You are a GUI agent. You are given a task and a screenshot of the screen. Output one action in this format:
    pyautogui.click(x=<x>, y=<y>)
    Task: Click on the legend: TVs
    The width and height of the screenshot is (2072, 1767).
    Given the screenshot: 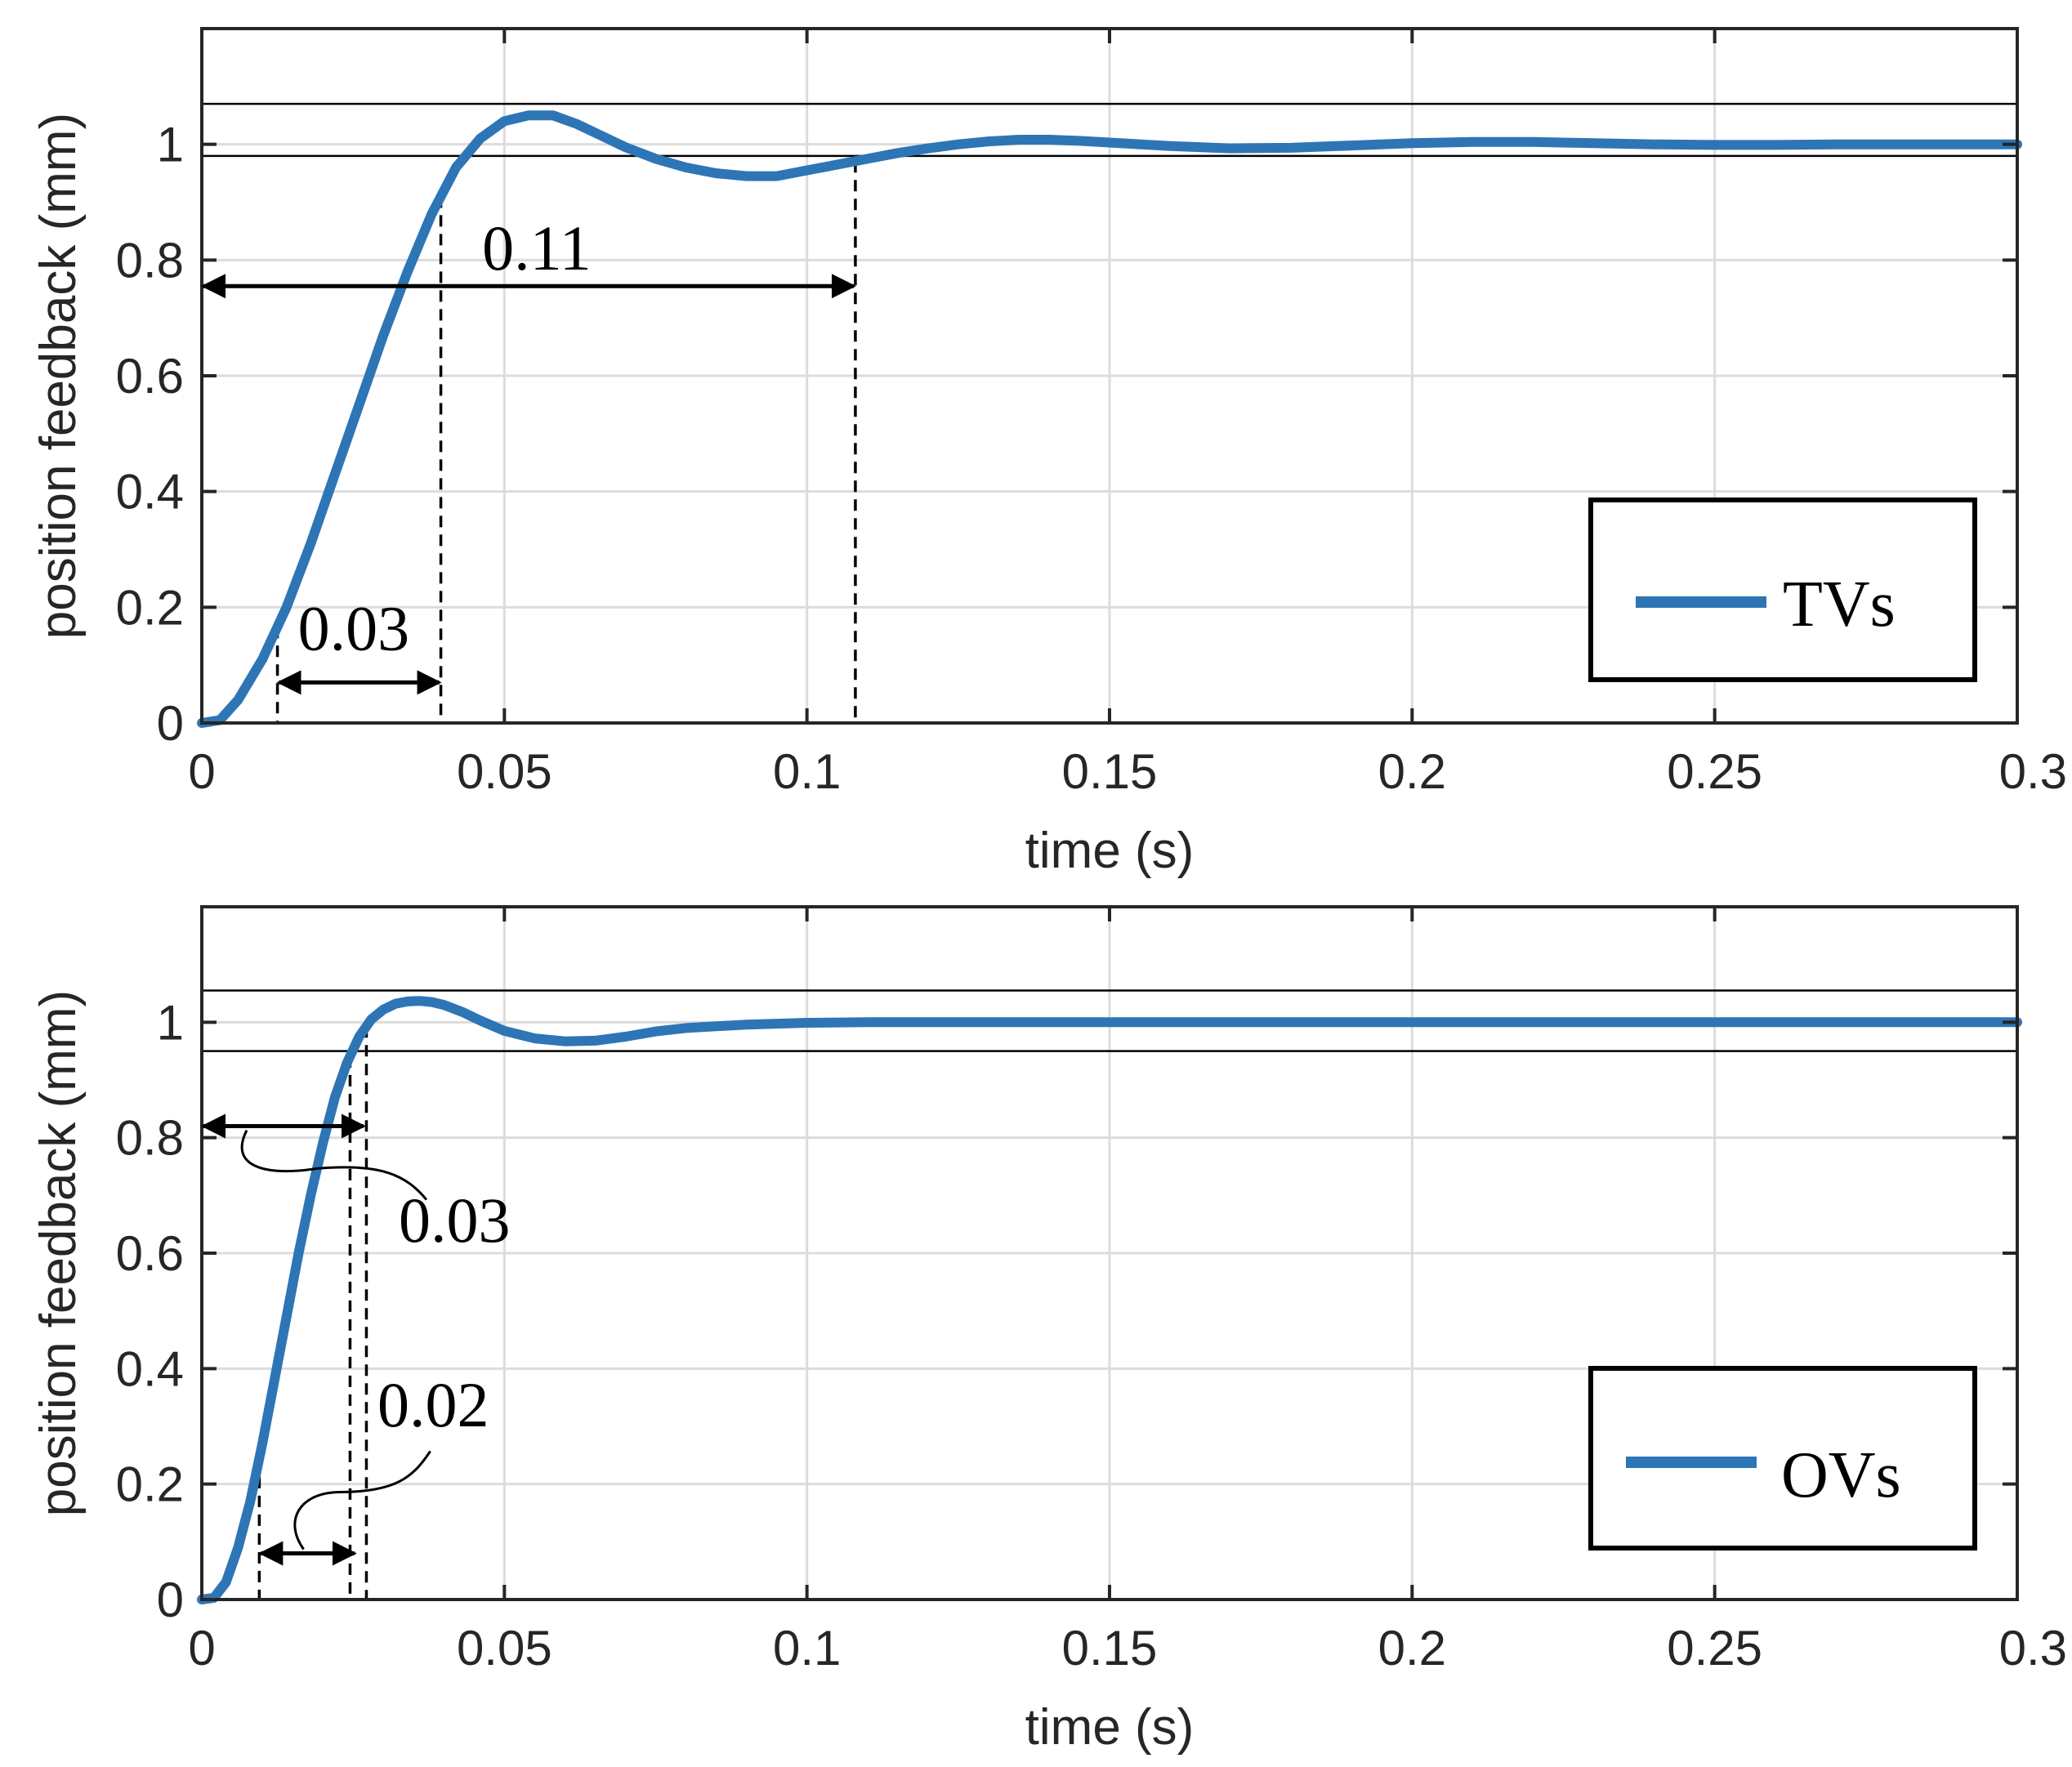 What is the action you would take?
    pyautogui.click(x=1782, y=590)
    